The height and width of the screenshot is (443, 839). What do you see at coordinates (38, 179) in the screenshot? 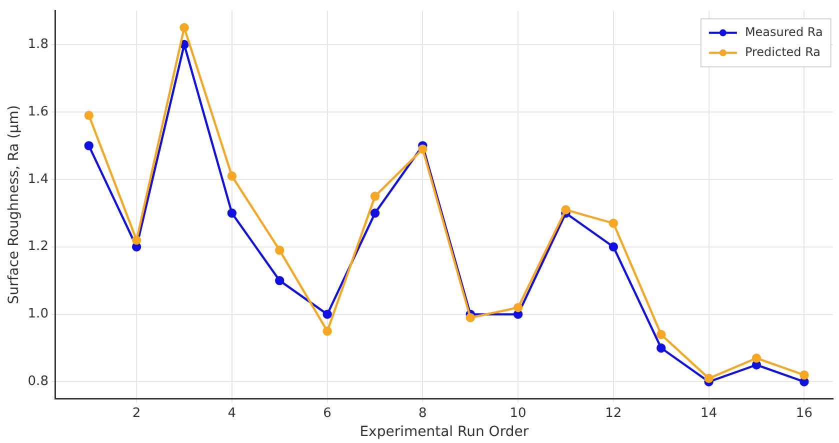
I see `y-tick-label: 1.4` at bounding box center [38, 179].